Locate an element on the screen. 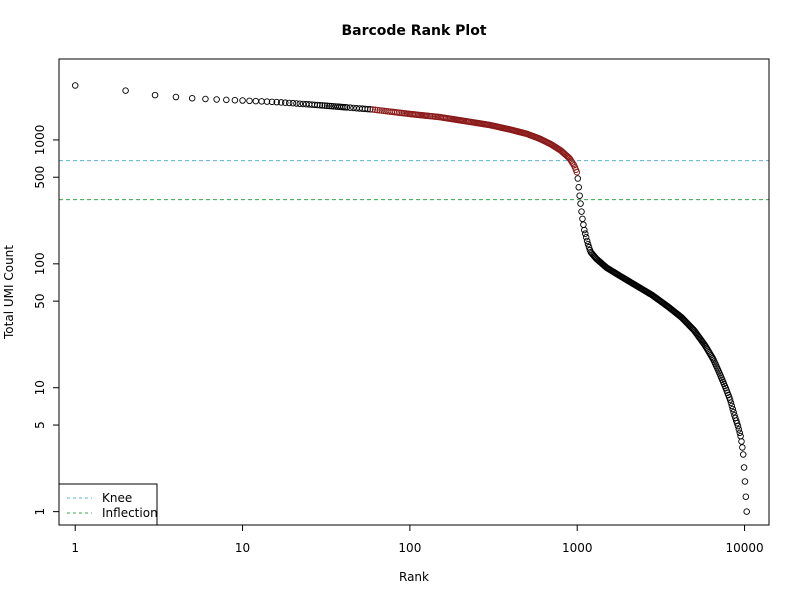 The height and width of the screenshot is (600, 800). x-axis-label: Rank is located at coordinates (414, 577).